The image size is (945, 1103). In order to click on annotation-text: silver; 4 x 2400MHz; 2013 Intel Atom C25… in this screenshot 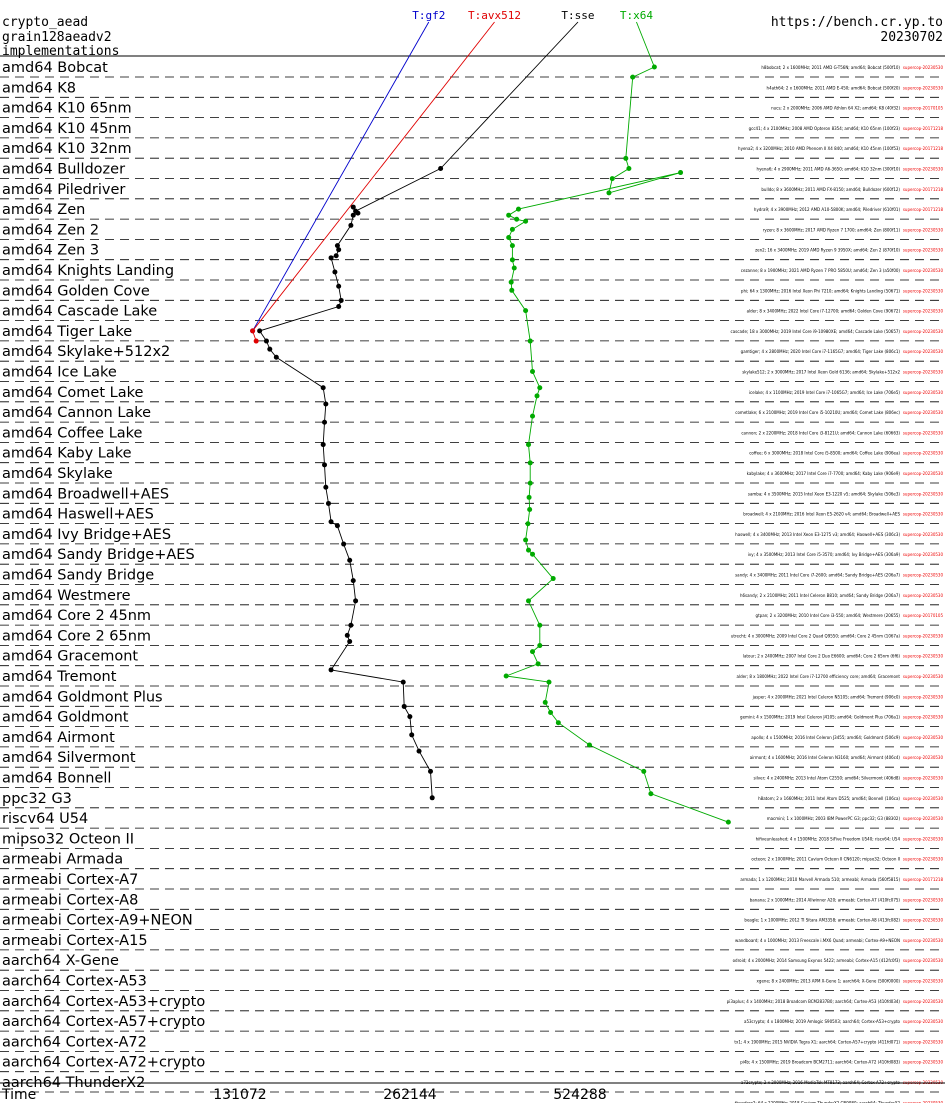, I will do `click(826, 778)`.